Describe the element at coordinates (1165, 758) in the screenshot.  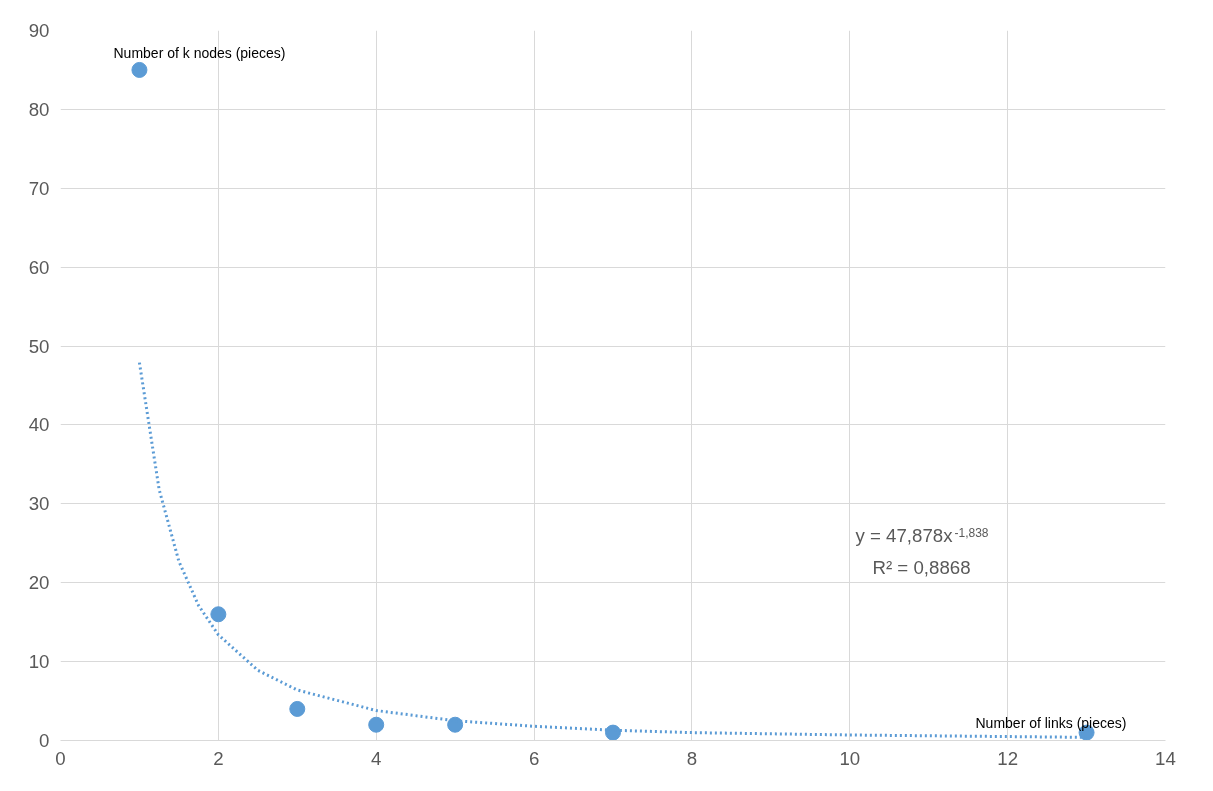
I see `x-tick-label: 14` at that location.